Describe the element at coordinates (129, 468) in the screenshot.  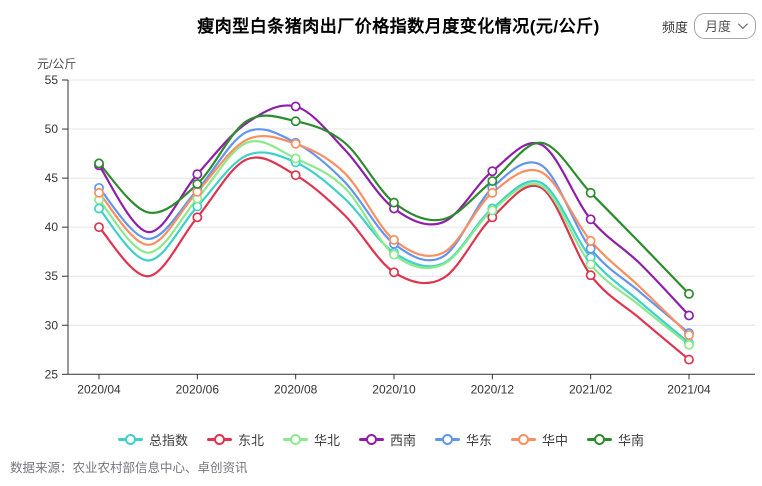
I see `data-source-note: 数据来源：农业农村部信息中心、卓创资讯` at that location.